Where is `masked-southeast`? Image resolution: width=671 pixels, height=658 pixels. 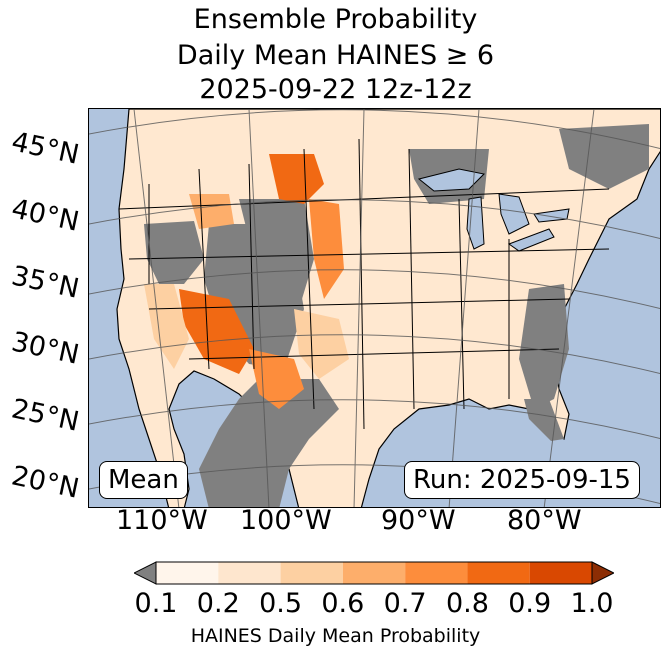
masked-southeast is located at coordinates (544, 346).